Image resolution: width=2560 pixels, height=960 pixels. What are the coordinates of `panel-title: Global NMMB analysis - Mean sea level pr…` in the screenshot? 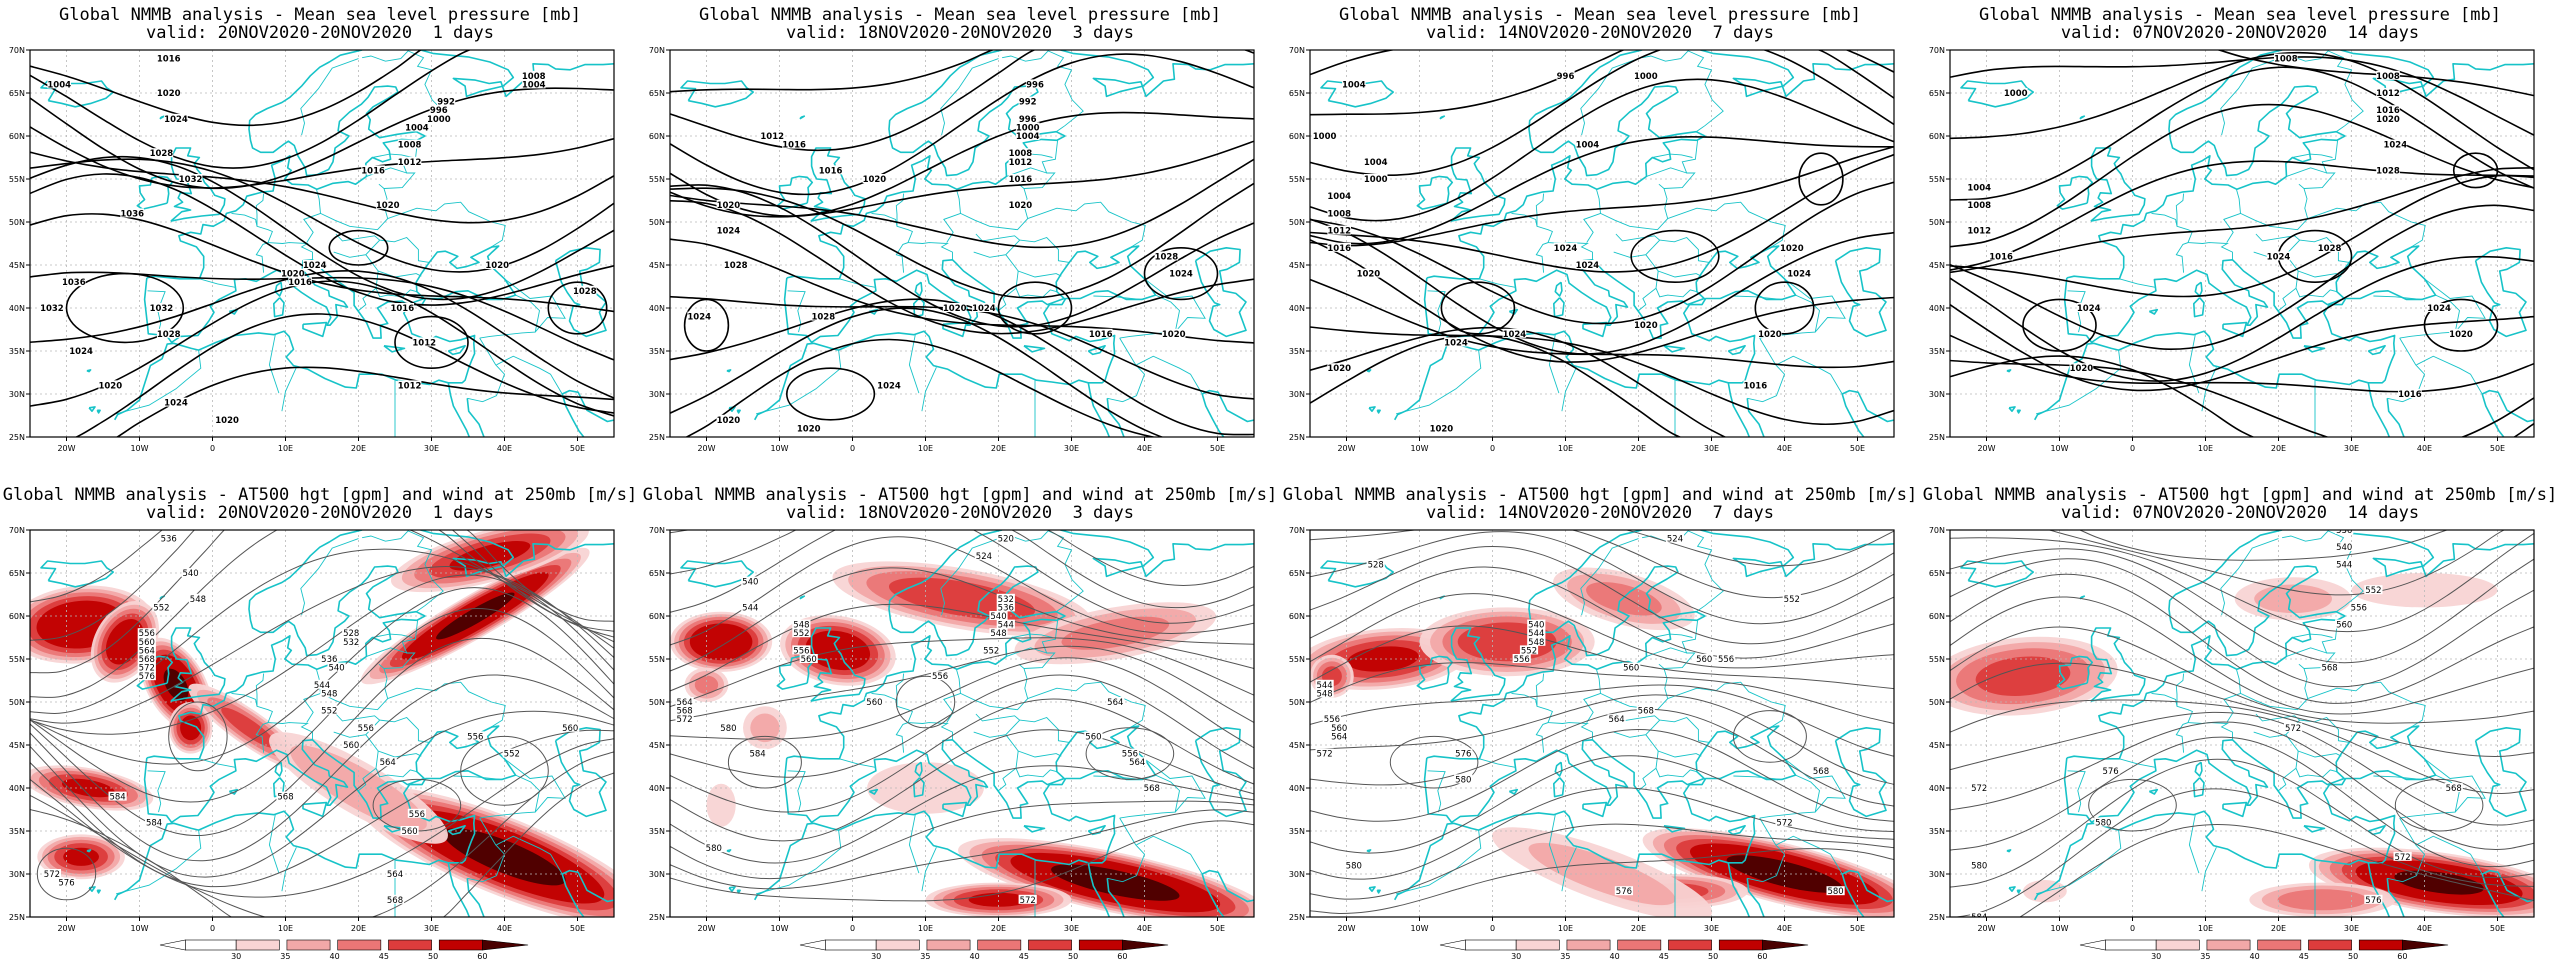 It's located at (2240, 15).